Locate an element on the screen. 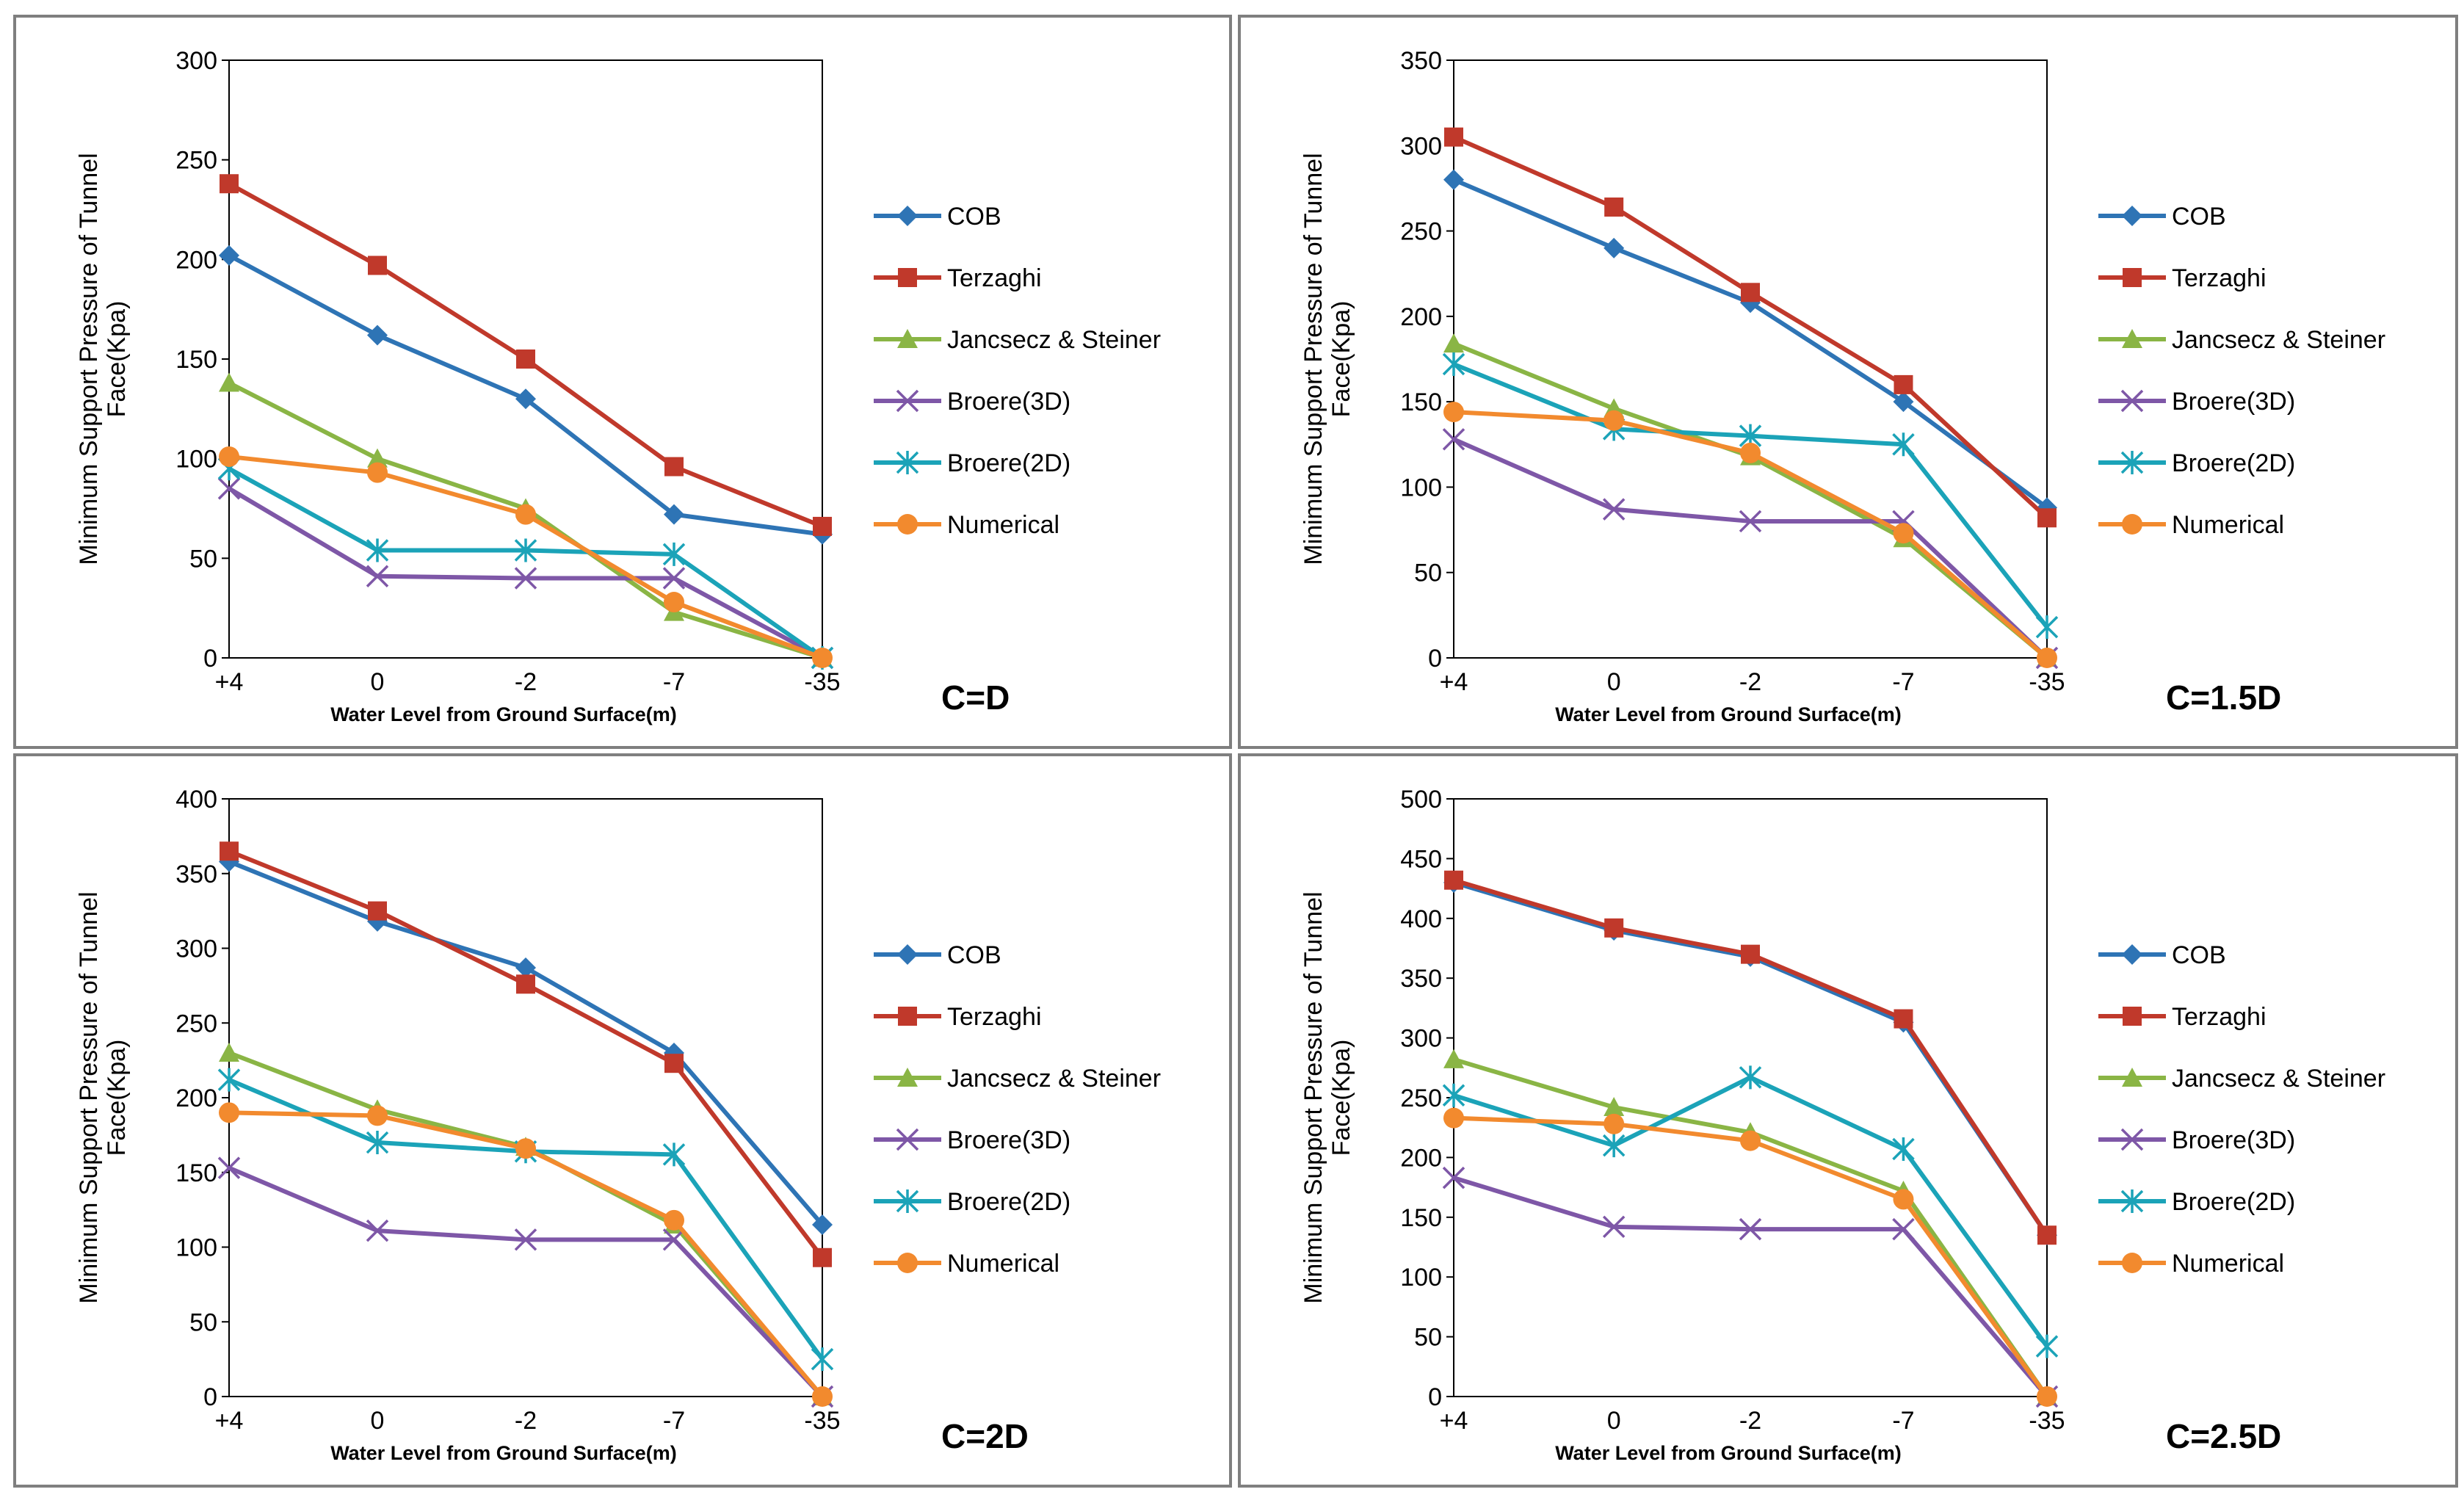 Image resolution: width=2464 pixels, height=1503 pixels. x-tick-label: -35 is located at coordinates (2047, 1421).